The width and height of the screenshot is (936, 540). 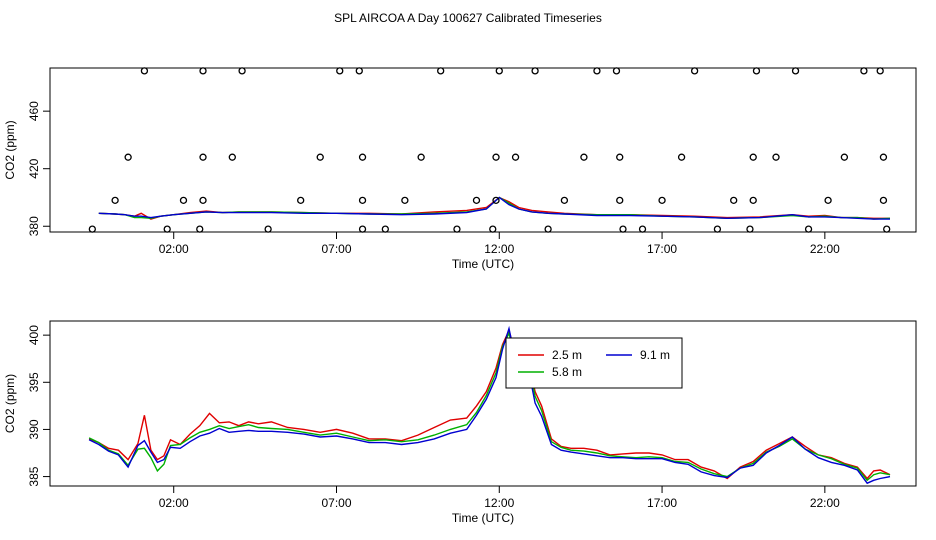 What do you see at coordinates (655, 355) in the screenshot?
I see `legend-label-9-1m: 9.1 m` at bounding box center [655, 355].